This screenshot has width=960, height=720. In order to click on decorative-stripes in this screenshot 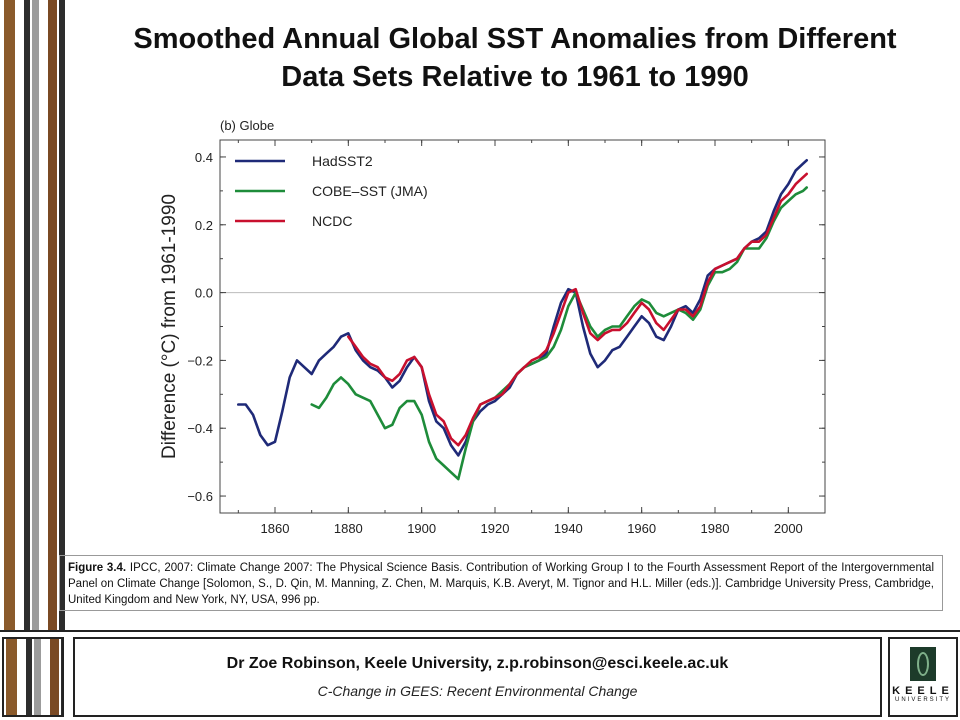, I will do `click(32, 315)`.